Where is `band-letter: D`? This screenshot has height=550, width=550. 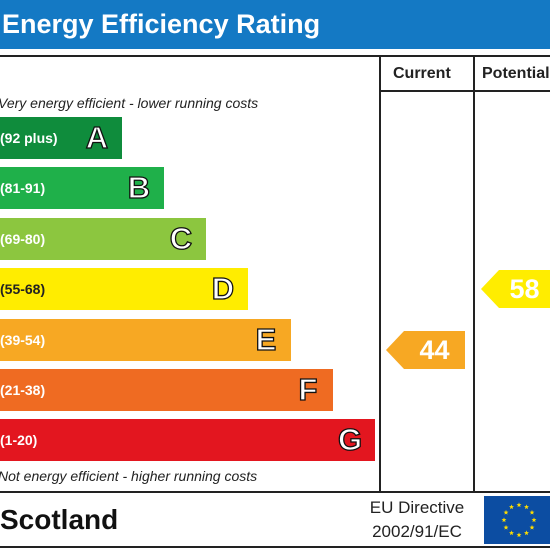 band-letter: D is located at coordinates (223, 289).